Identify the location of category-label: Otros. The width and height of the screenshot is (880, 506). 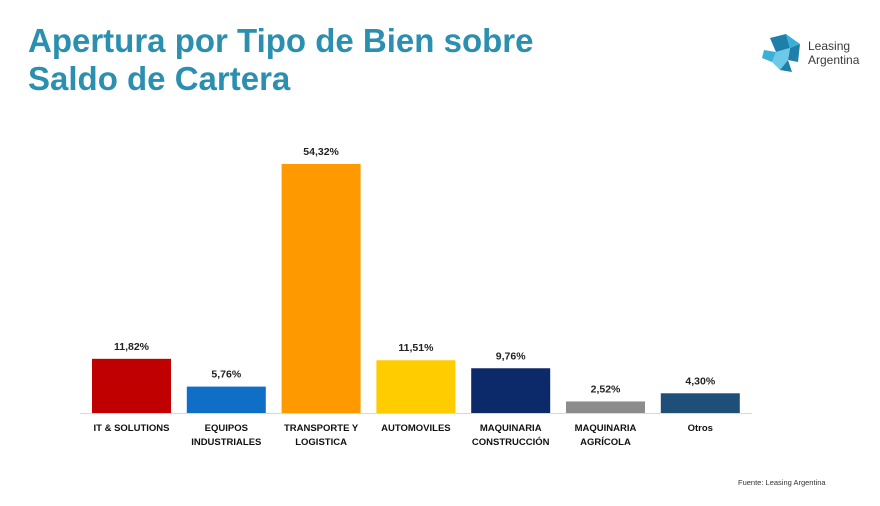
(700, 428).